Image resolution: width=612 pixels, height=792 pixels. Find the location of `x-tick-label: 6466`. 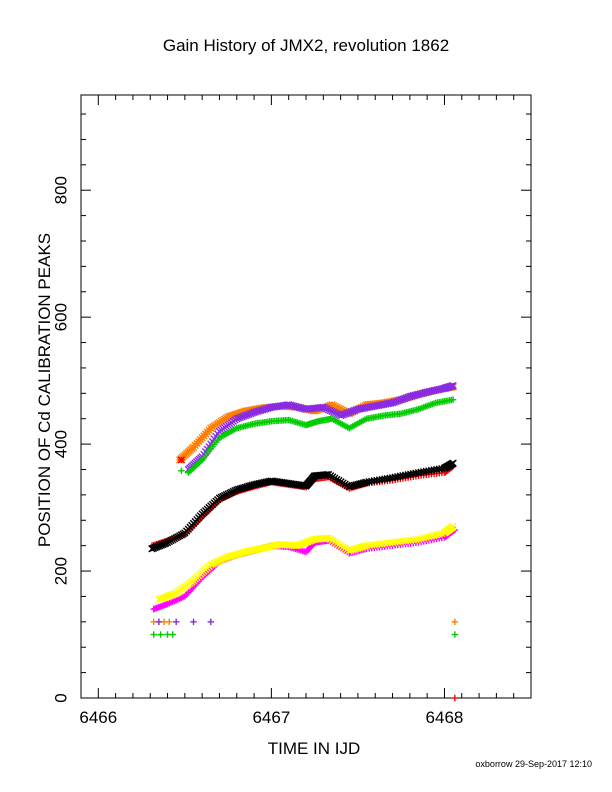

x-tick-label: 6466 is located at coordinates (98, 717).